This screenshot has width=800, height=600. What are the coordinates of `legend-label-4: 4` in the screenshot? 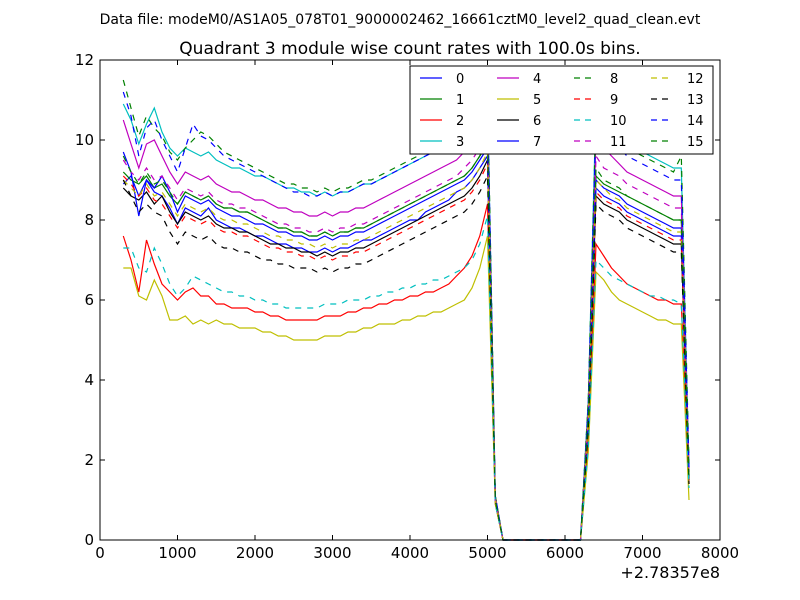 It's located at (537, 79).